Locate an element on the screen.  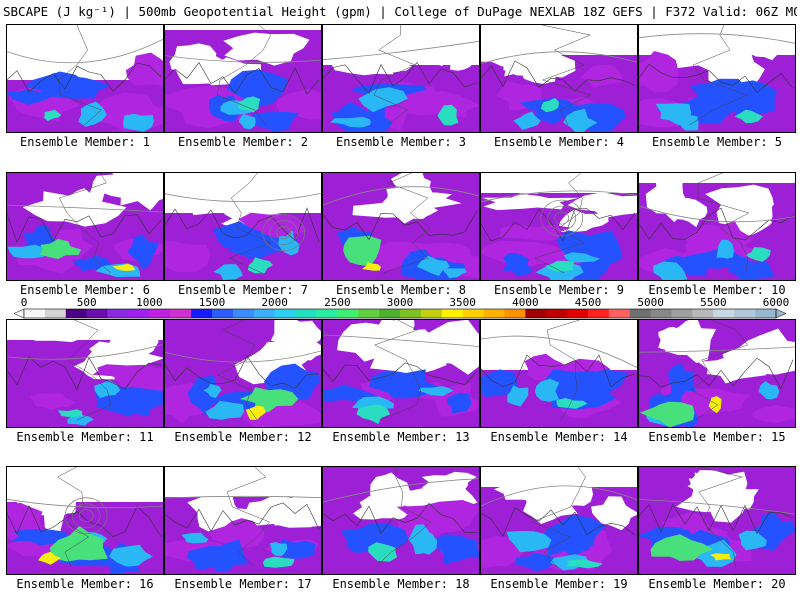
ensemble-member-label: Ensemble Member: 6 is located at coordinates (85, 290).